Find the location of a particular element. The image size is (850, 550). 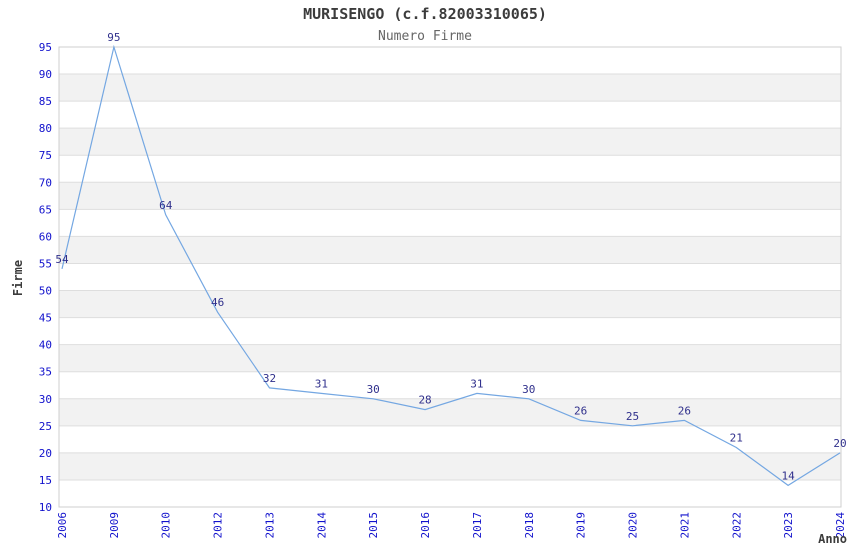

x-tick-label: 2019 is located at coordinates (581, 525).